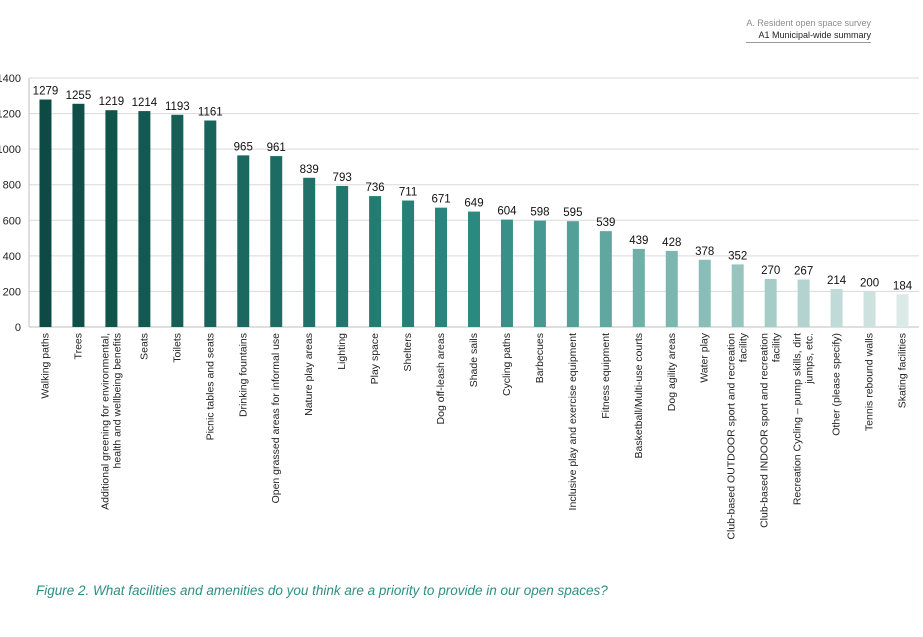 Image resolution: width=923 pixels, height=637 pixels. What do you see at coordinates (605, 223) in the screenshot?
I see `data-label: 539` at bounding box center [605, 223].